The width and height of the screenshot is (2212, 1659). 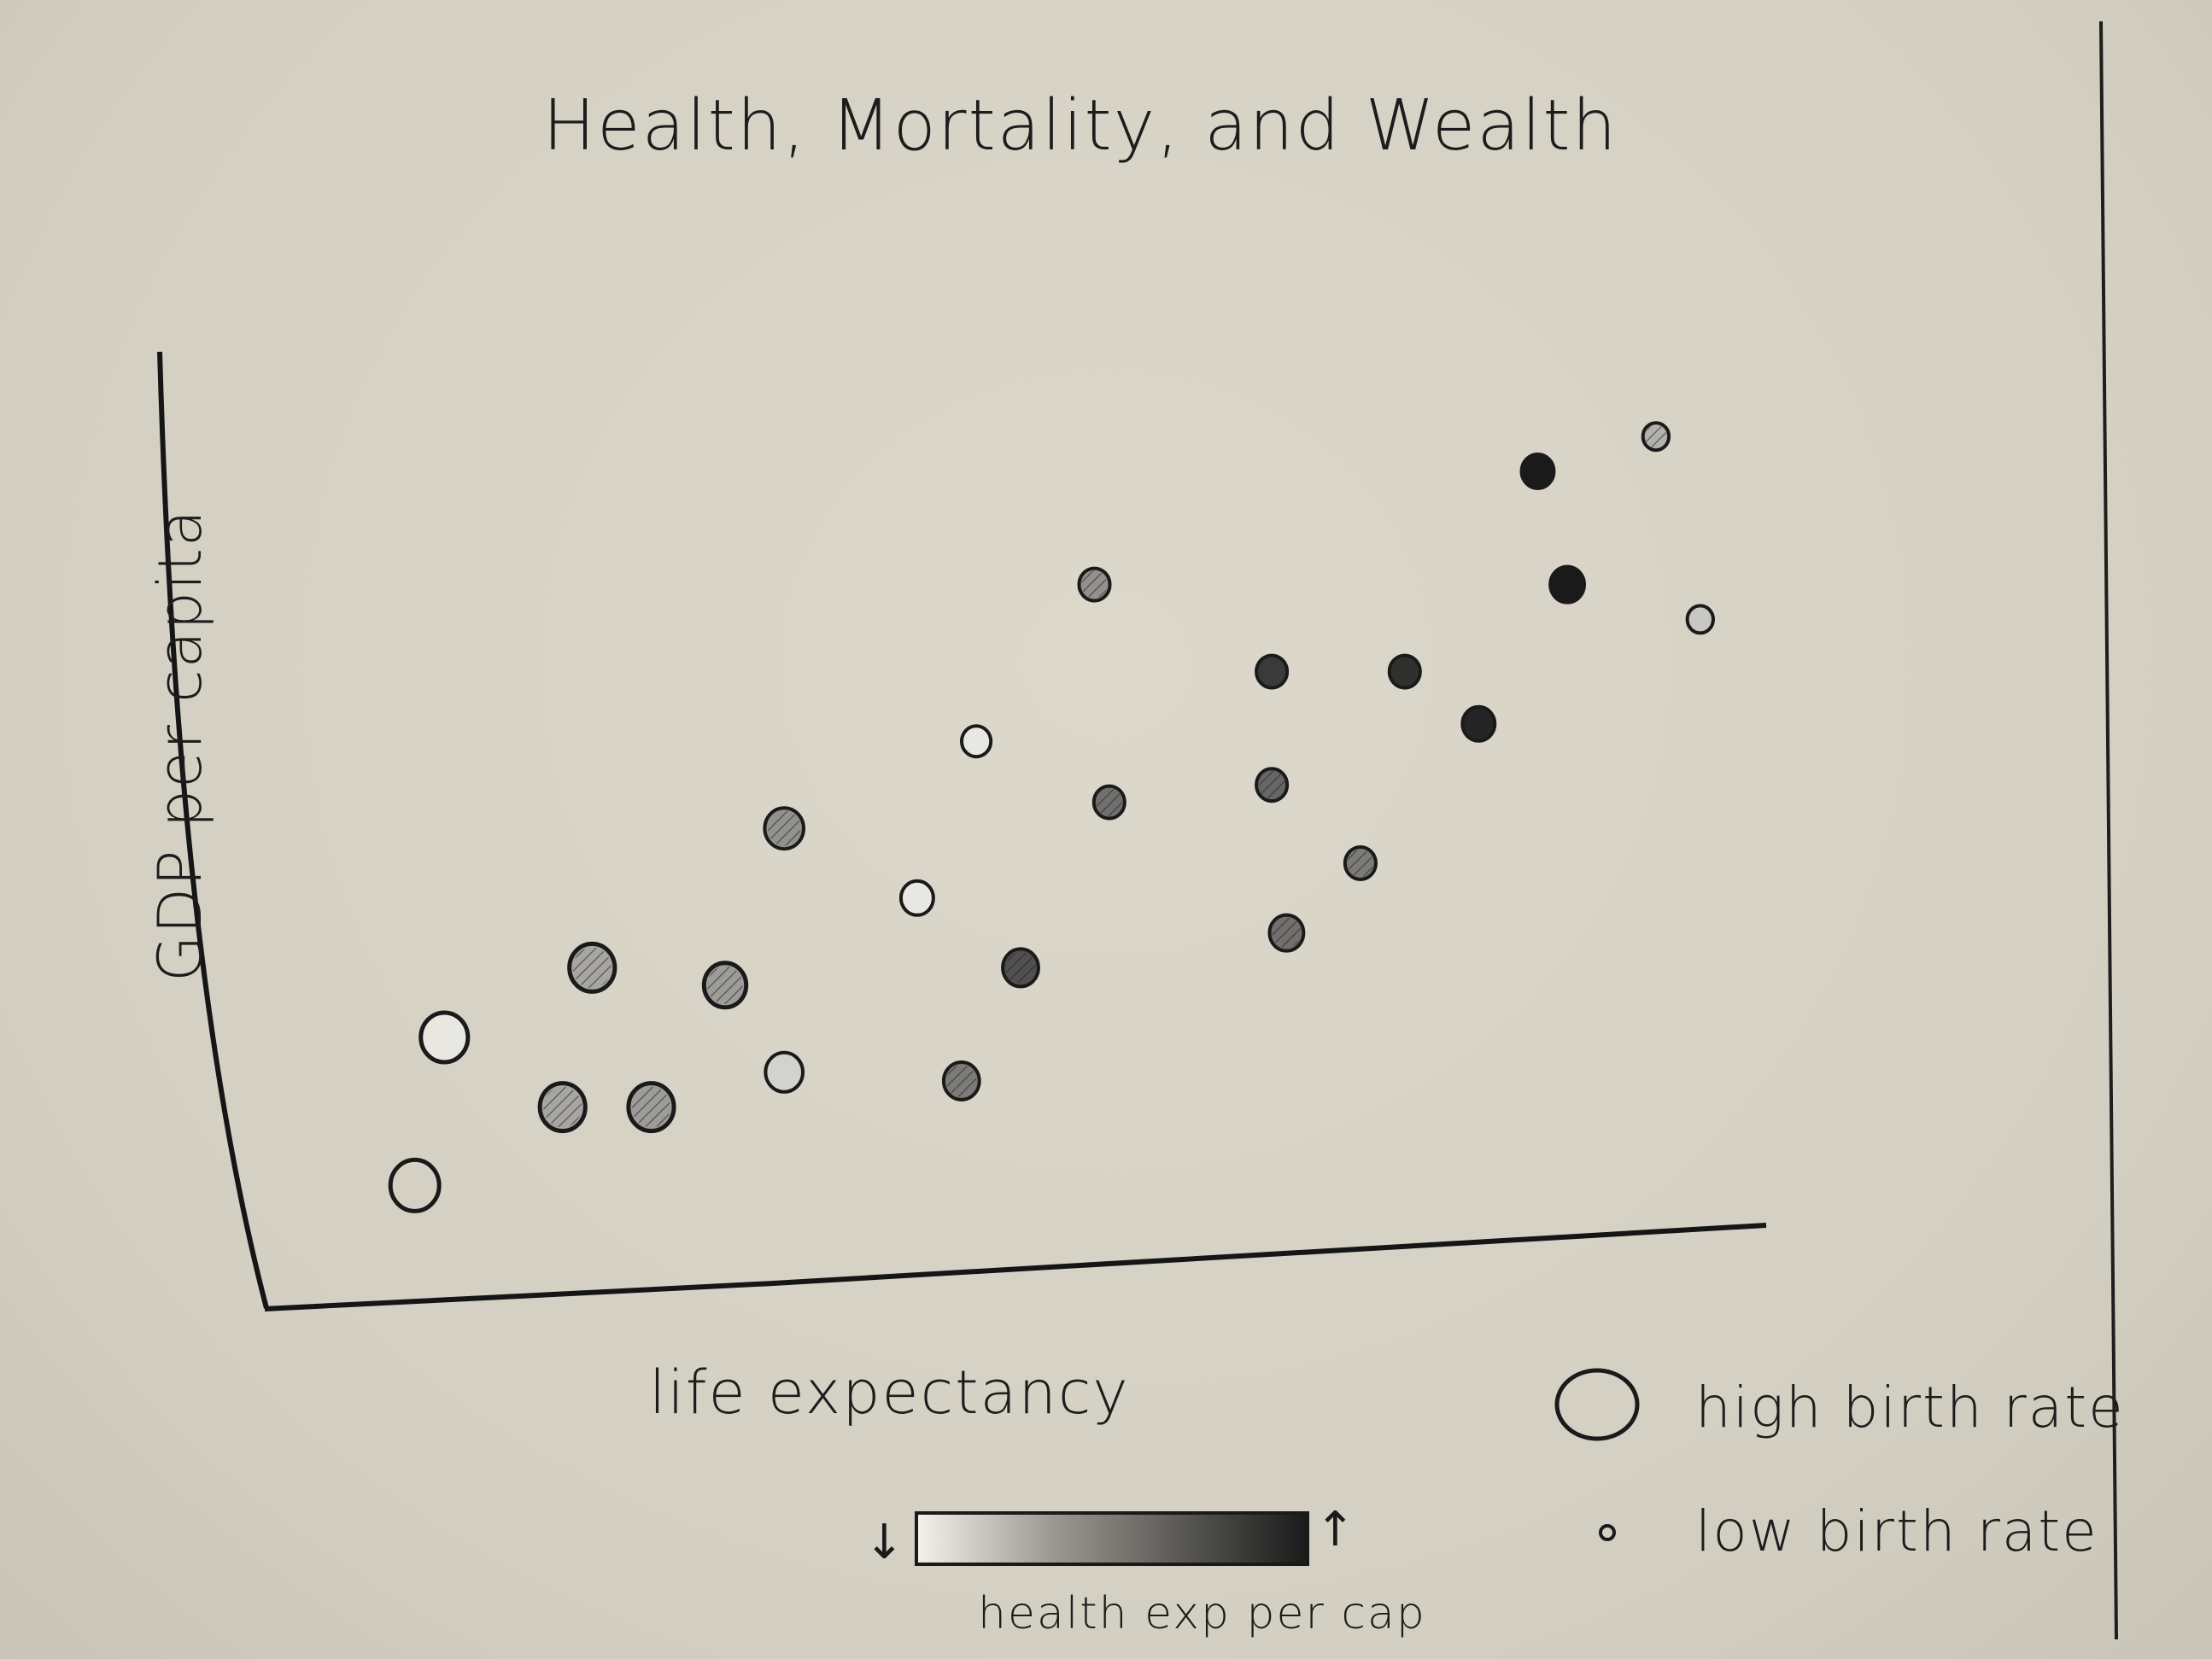 What do you see at coordinates (1015, 1267) in the screenshot?
I see `x-axis` at bounding box center [1015, 1267].